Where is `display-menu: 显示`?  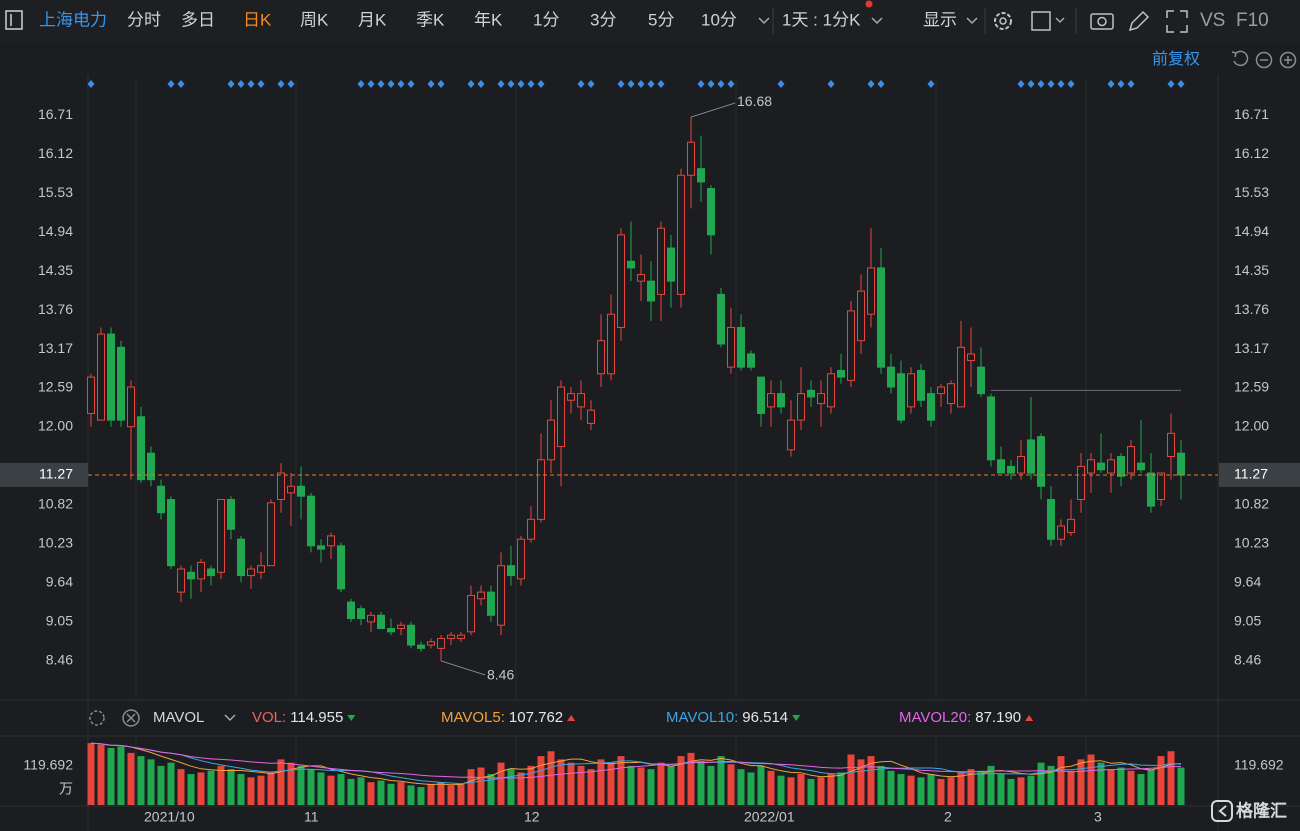
display-menu: 显示 is located at coordinates (940, 19).